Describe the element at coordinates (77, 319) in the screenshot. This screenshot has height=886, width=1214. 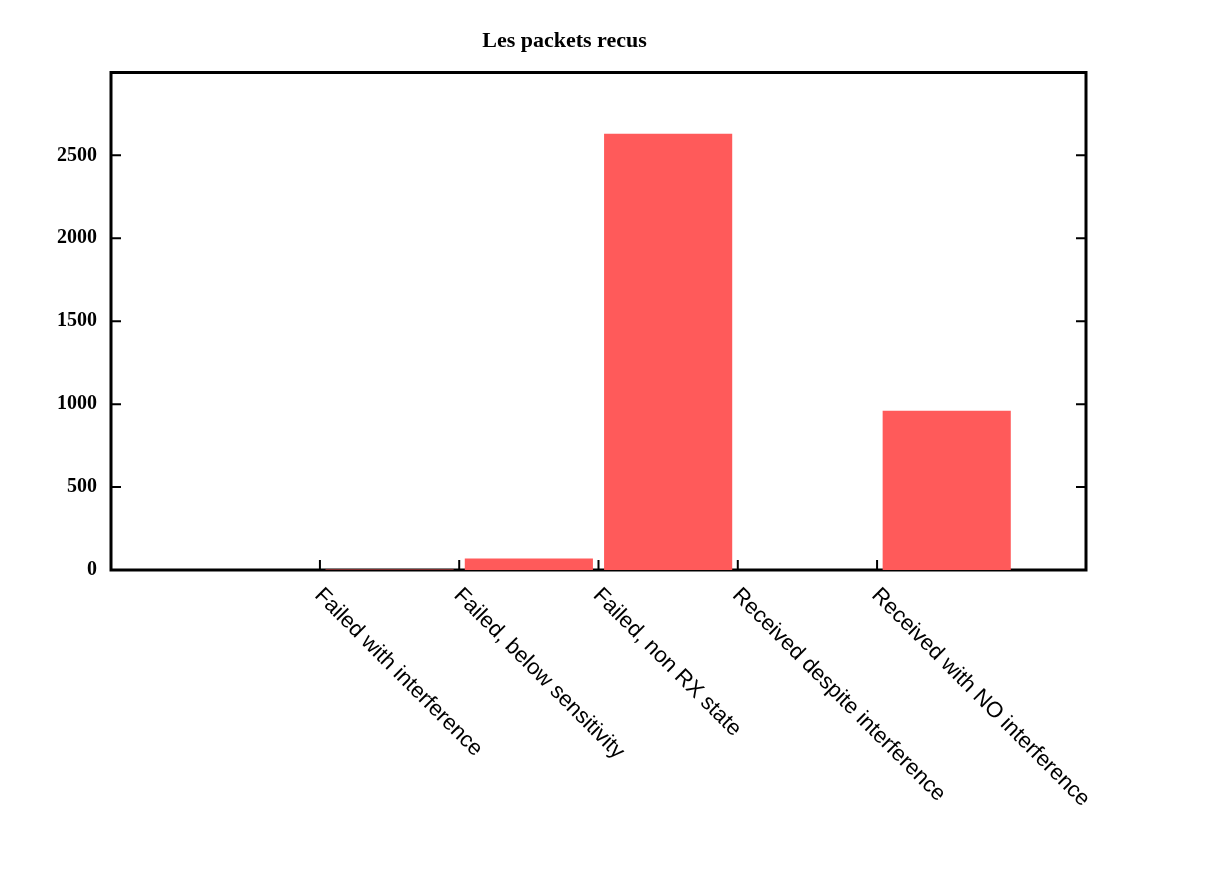
I see `y-tick-label: 1500` at that location.